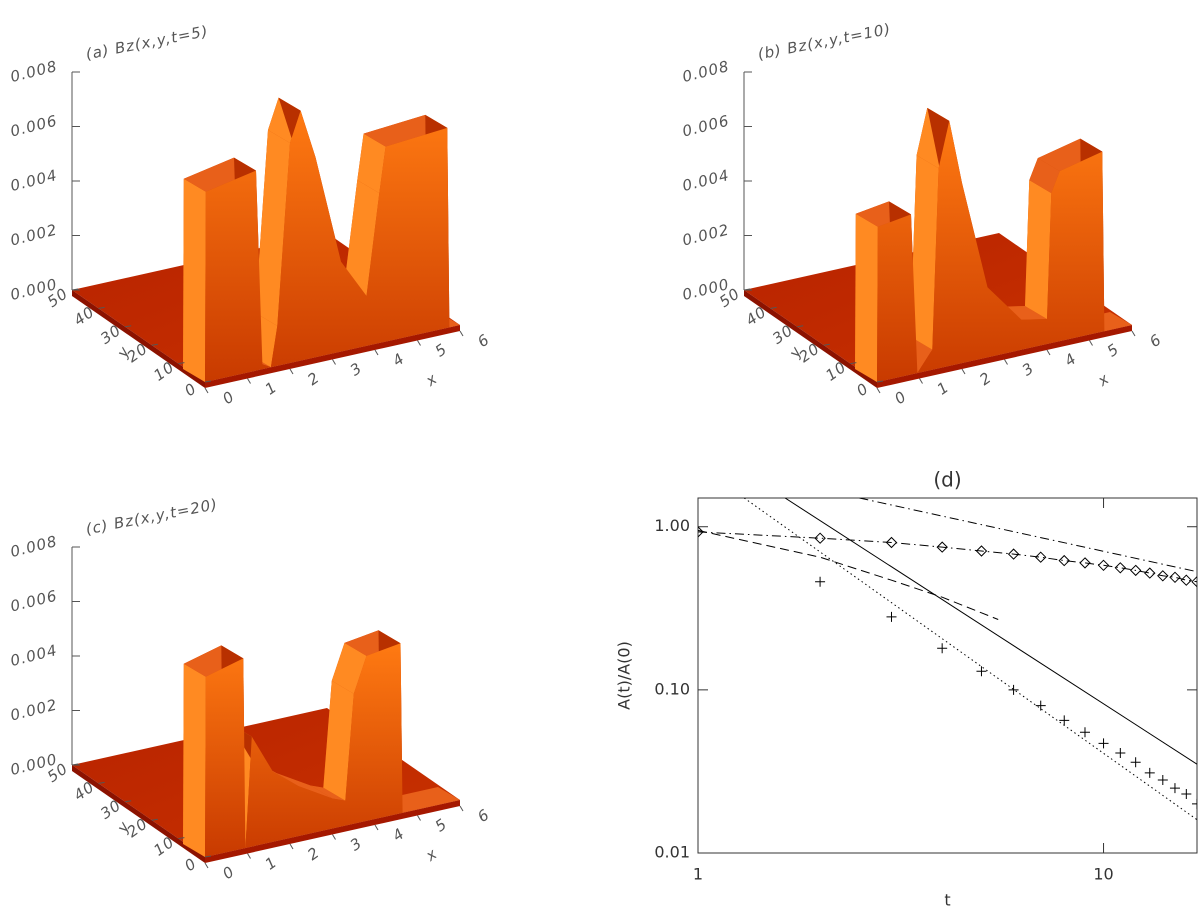 This screenshot has width=1200, height=910. What do you see at coordinates (672, 688) in the screenshot?
I see `y-tick-label: 0.10` at bounding box center [672, 688].